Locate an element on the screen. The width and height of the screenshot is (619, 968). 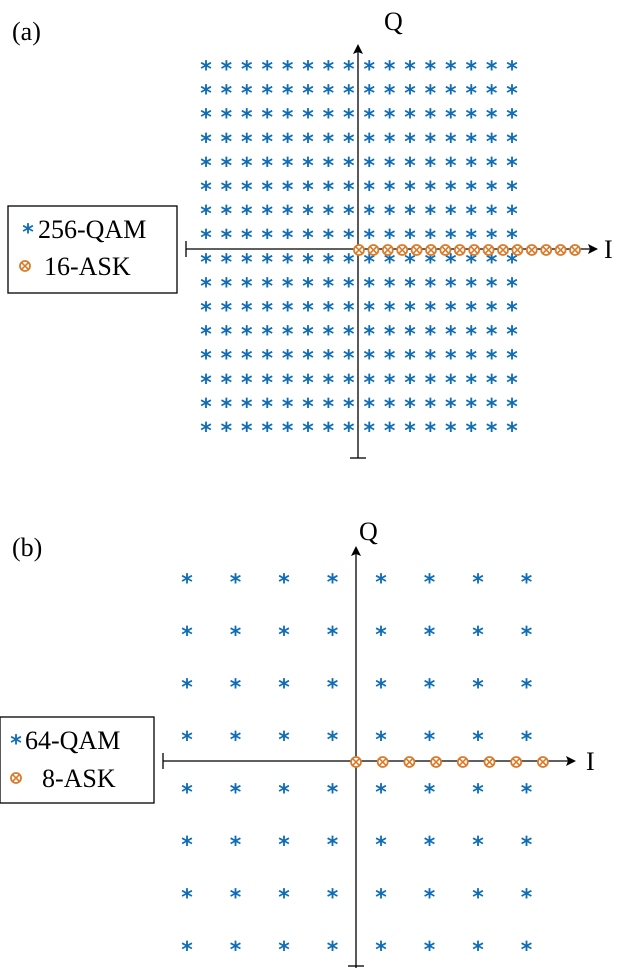
panel-b-i-arrowhead is located at coordinates (571, 761).